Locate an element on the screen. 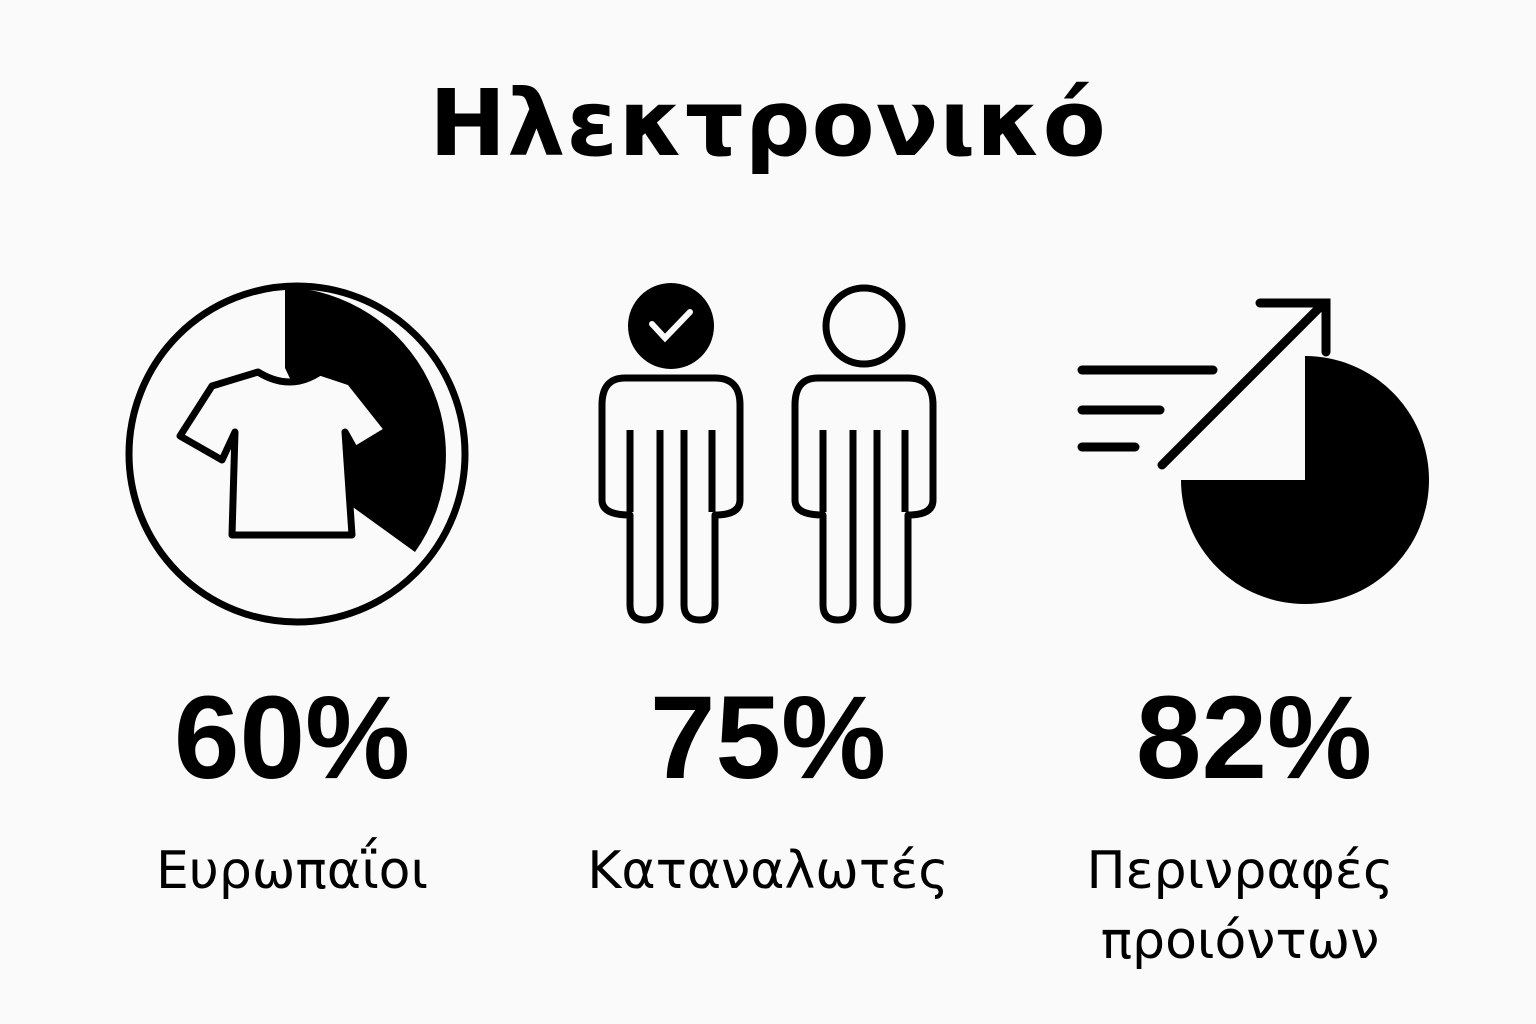 This screenshot has height=1024, width=1536. page-title: Ηλεκτρονικό is located at coordinates (768, 123).